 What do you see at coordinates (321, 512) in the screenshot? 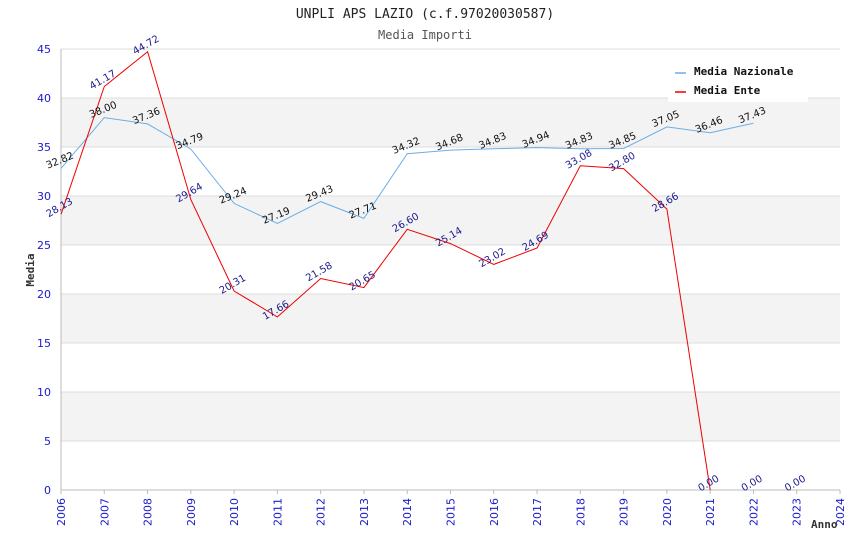
I see `x-tick-label: 2012` at bounding box center [321, 512].